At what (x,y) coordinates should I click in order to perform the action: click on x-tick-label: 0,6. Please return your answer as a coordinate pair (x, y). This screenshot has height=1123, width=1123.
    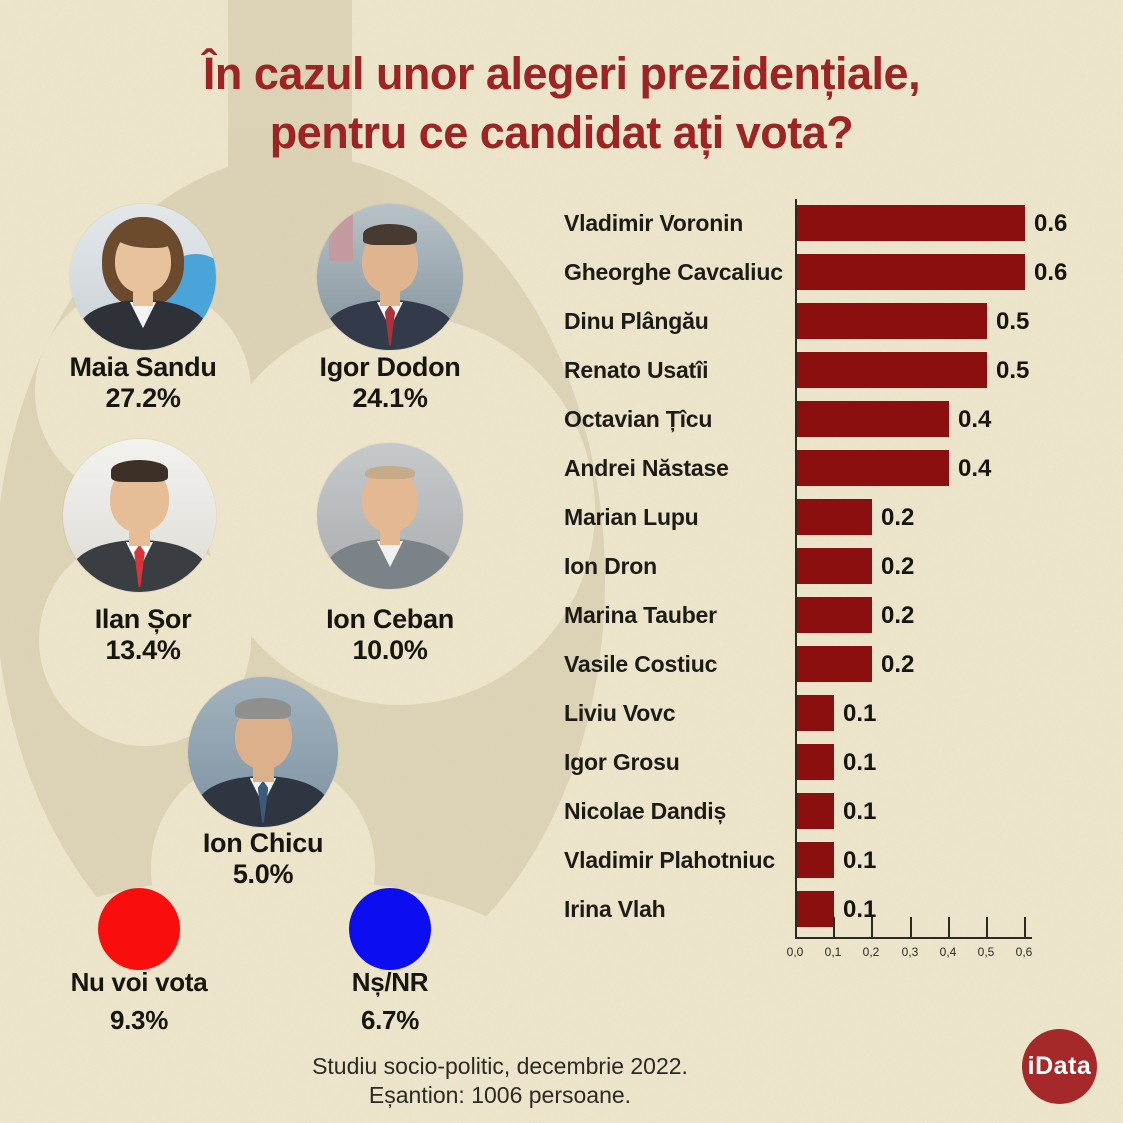
    Looking at the image, I should click on (1024, 952).